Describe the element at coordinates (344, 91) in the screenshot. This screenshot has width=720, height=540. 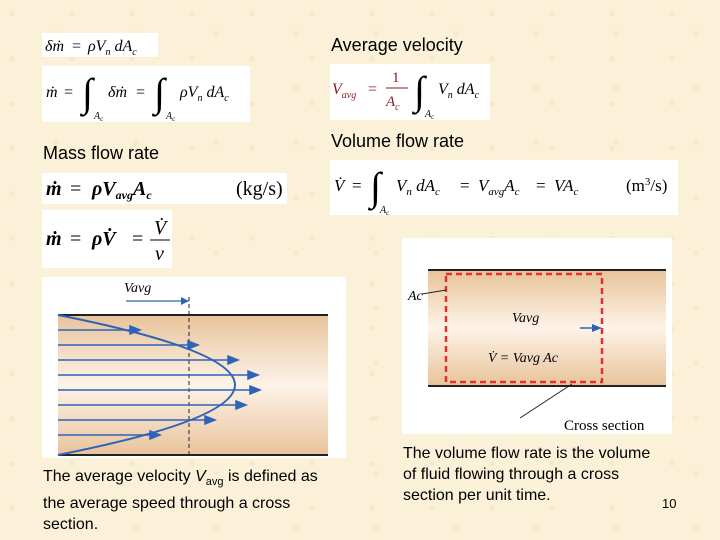
I see `svg-text: Vavg` at that location.